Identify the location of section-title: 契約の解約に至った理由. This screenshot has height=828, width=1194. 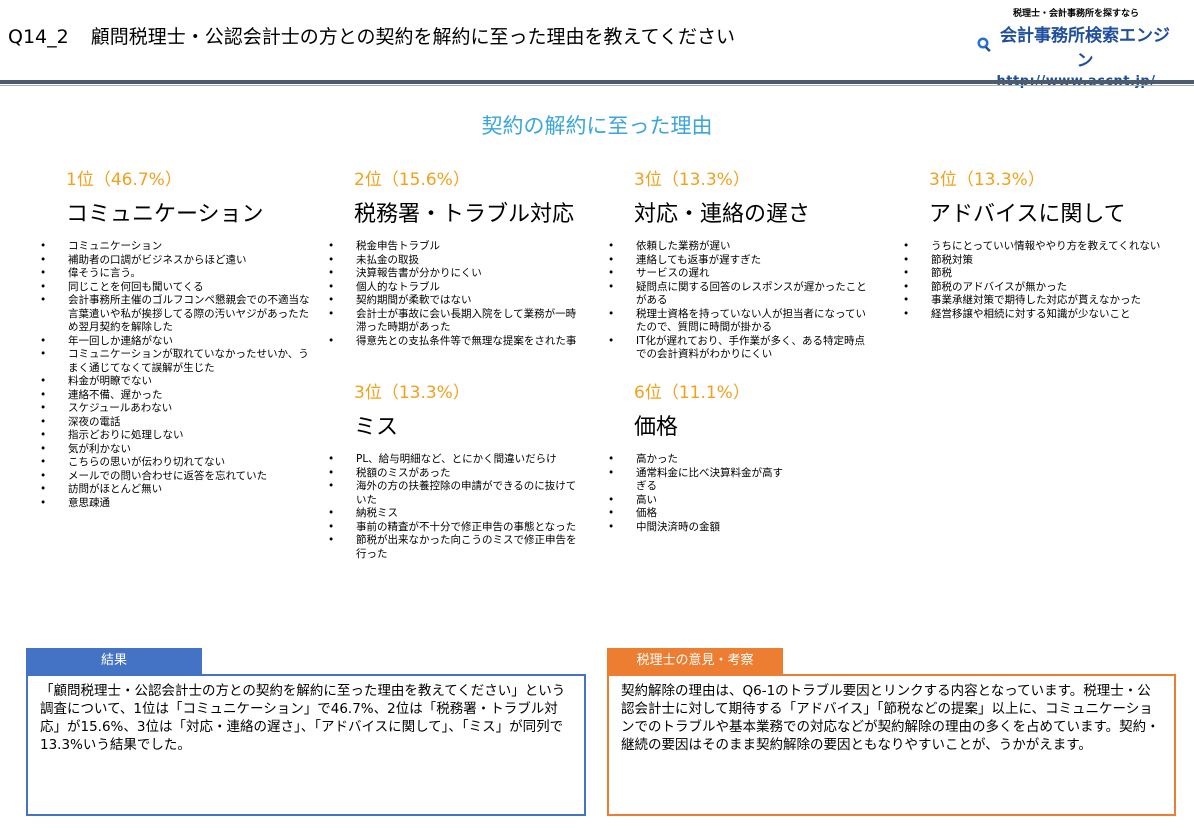
(597, 126).